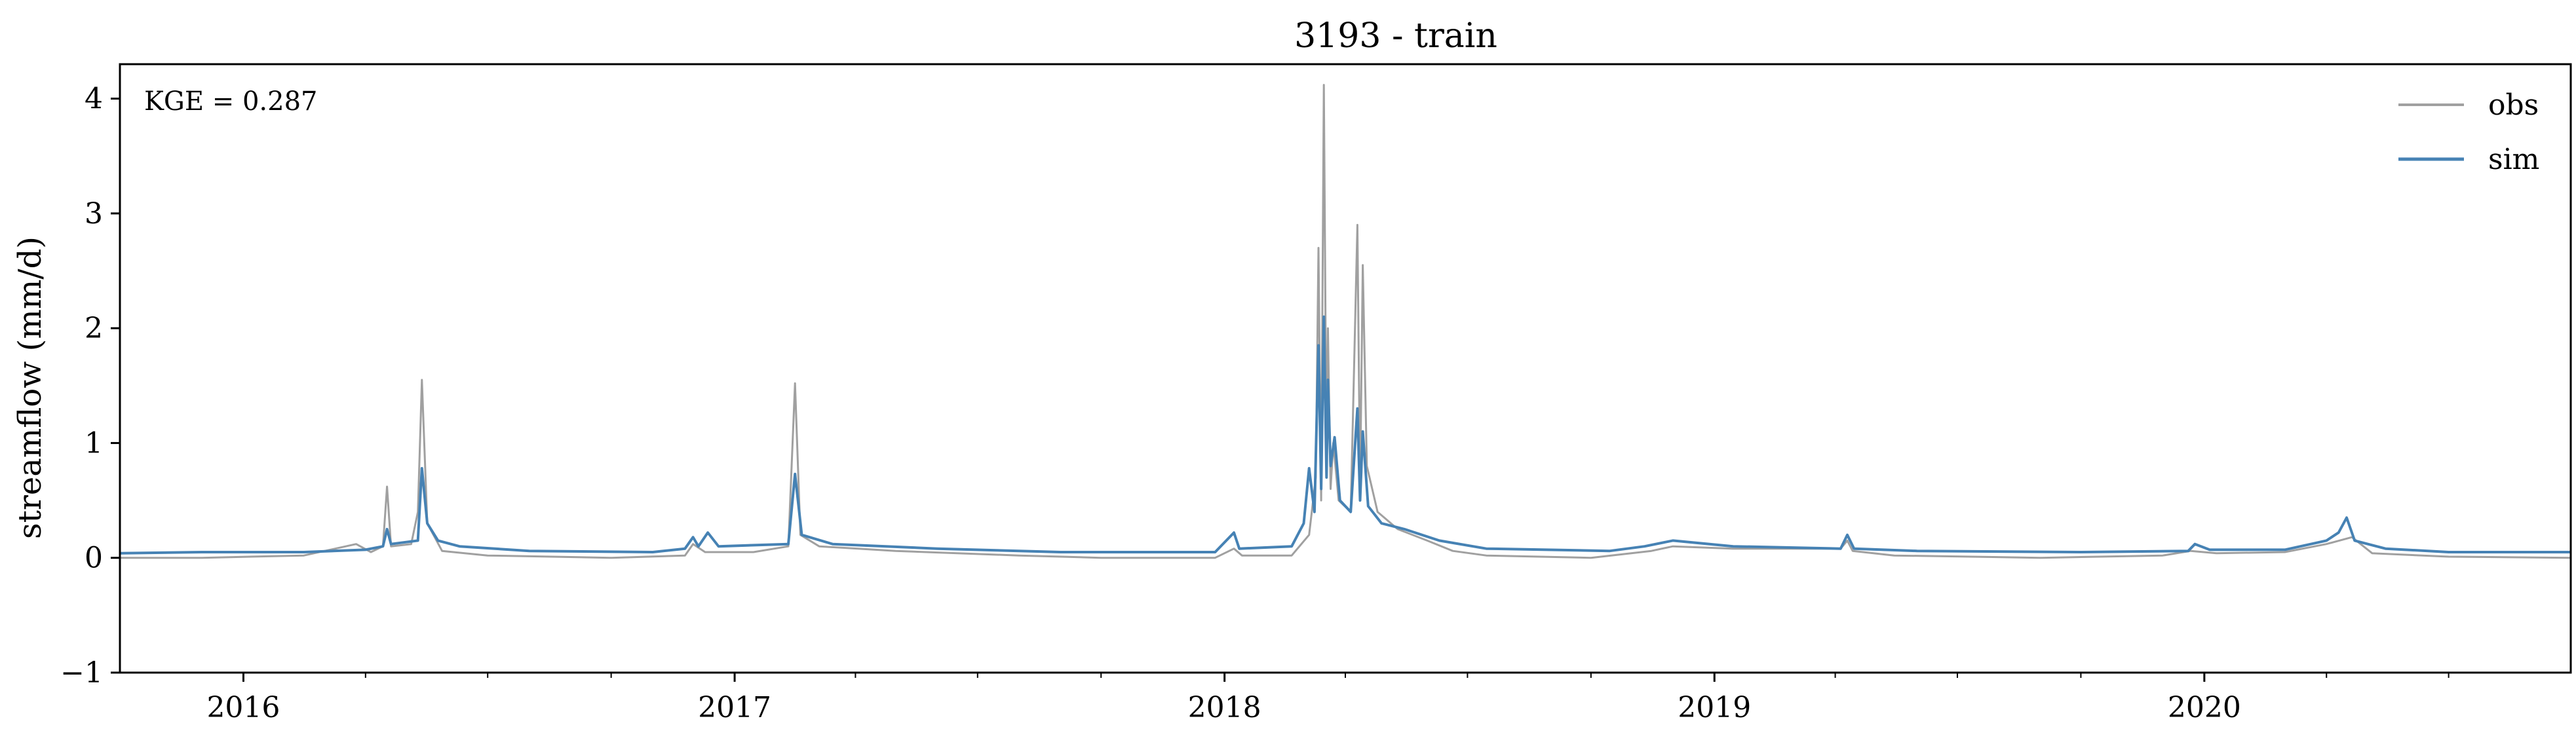 This screenshot has width=2576, height=744. Describe the element at coordinates (94, 443) in the screenshot. I see `y-tick-label: 1` at that location.